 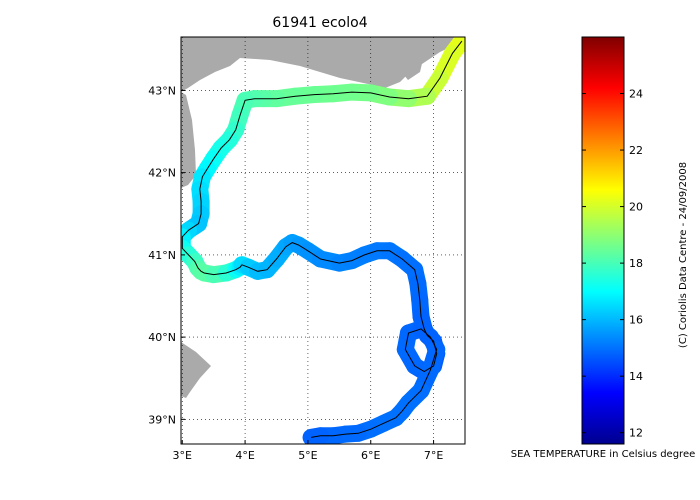 I want to click on colorbar-frame, so click(x=603, y=240).